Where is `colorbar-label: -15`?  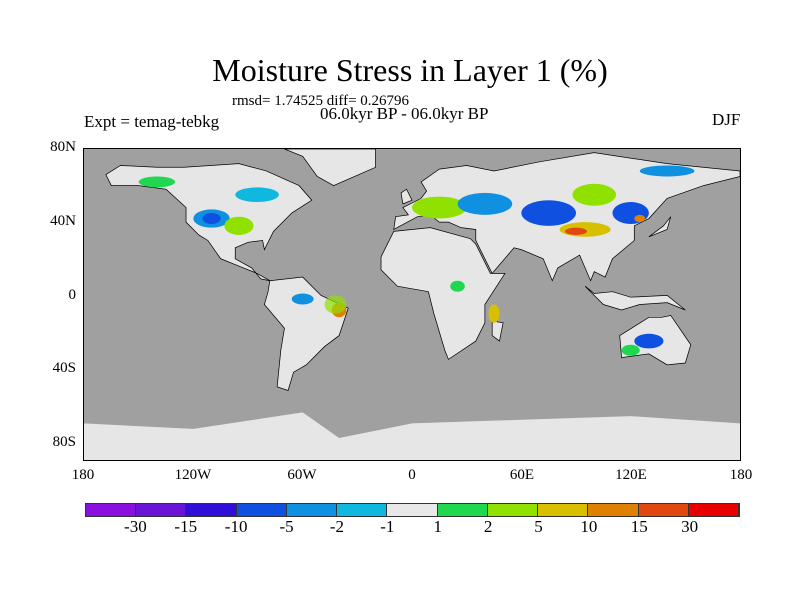 colorbar-label: -15 is located at coordinates (186, 526).